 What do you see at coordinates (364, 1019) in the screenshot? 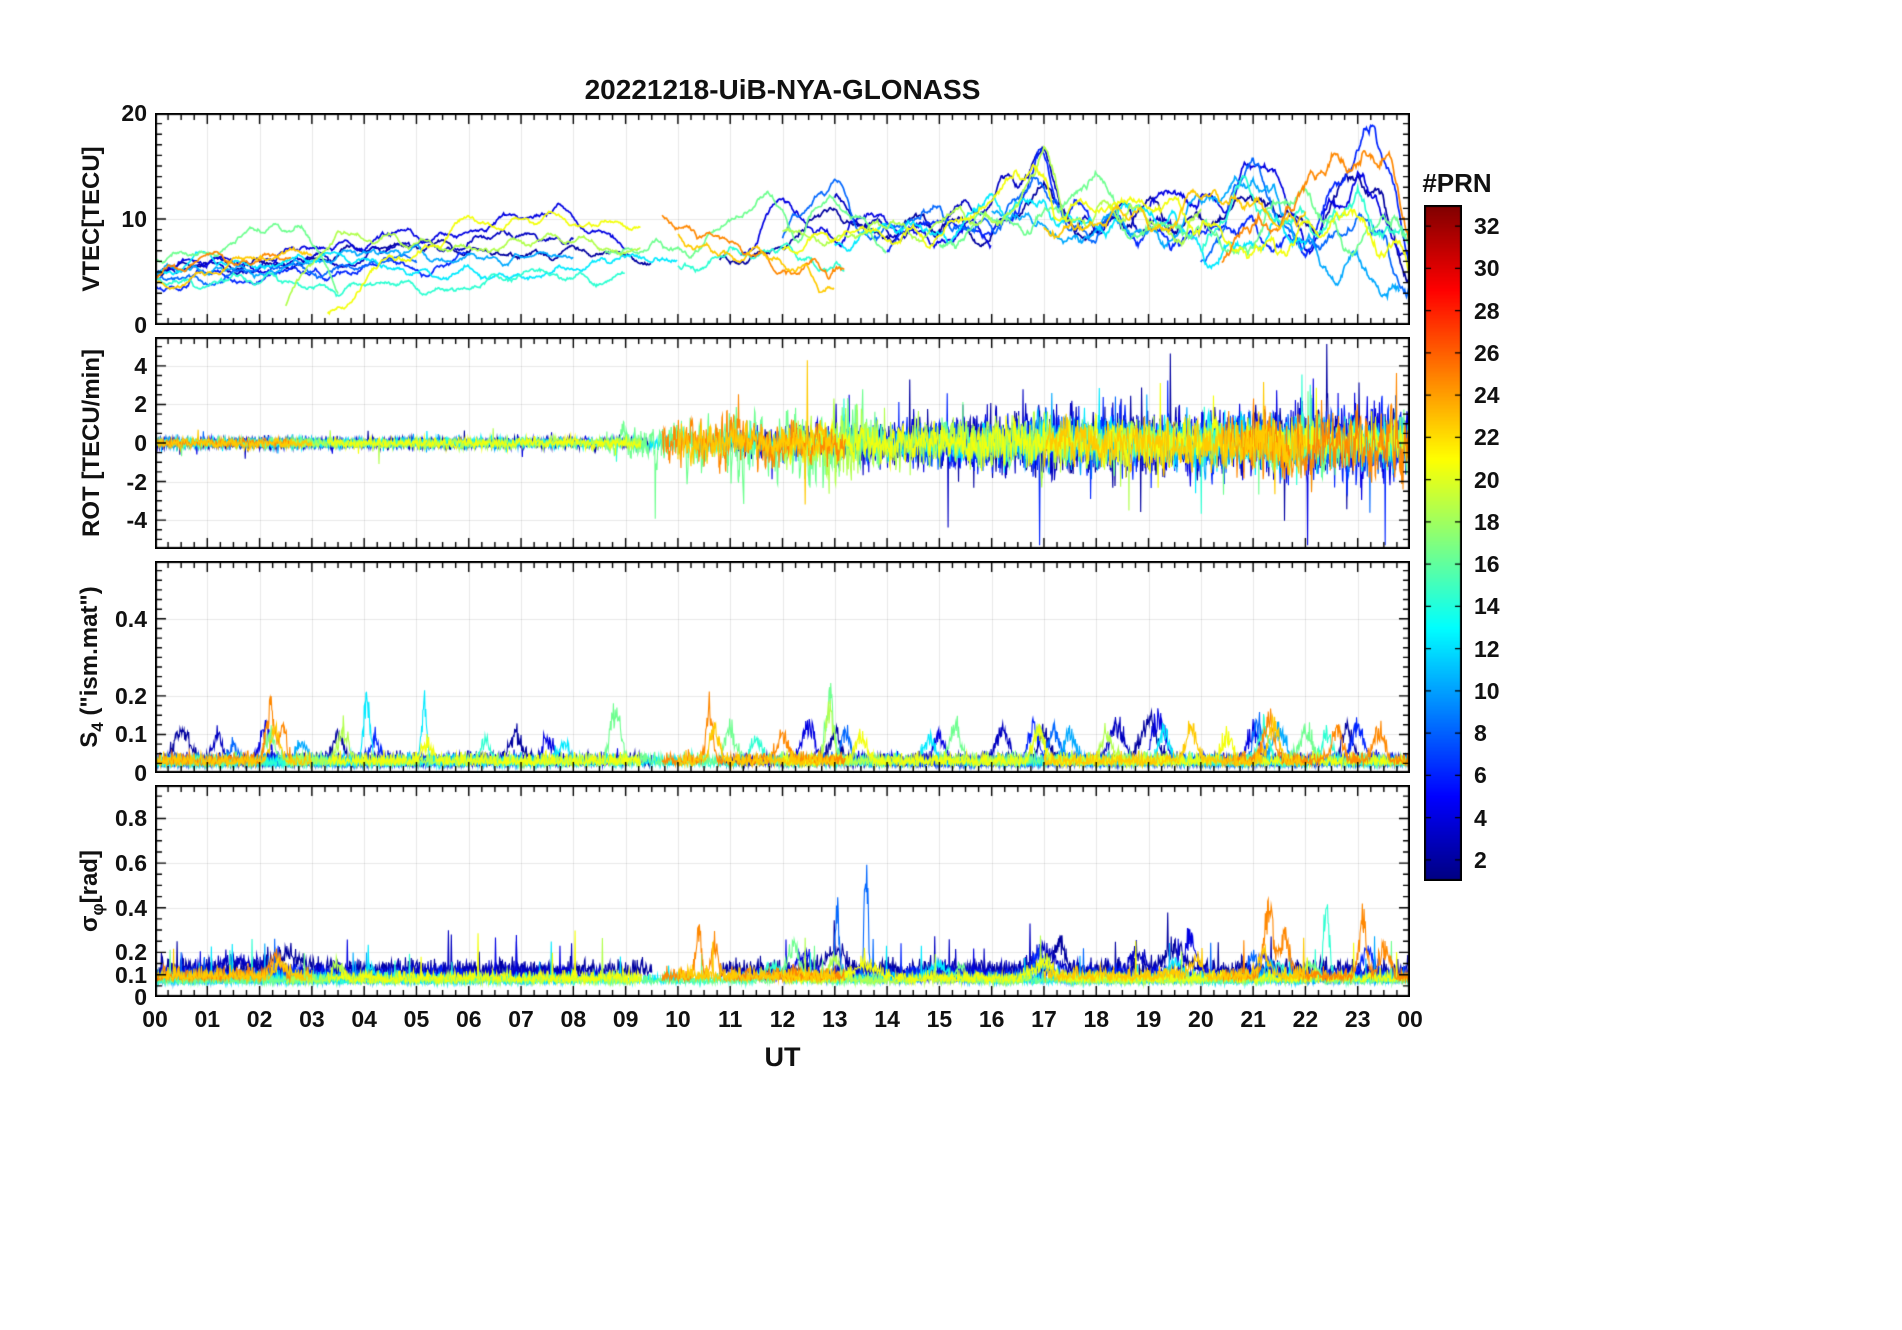
I see `x-tick-label: 04` at bounding box center [364, 1019].